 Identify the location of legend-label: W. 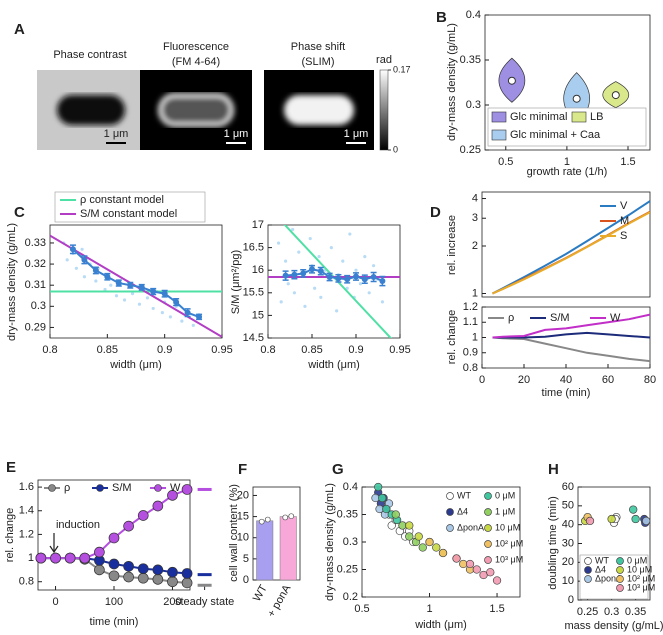
(175, 488).